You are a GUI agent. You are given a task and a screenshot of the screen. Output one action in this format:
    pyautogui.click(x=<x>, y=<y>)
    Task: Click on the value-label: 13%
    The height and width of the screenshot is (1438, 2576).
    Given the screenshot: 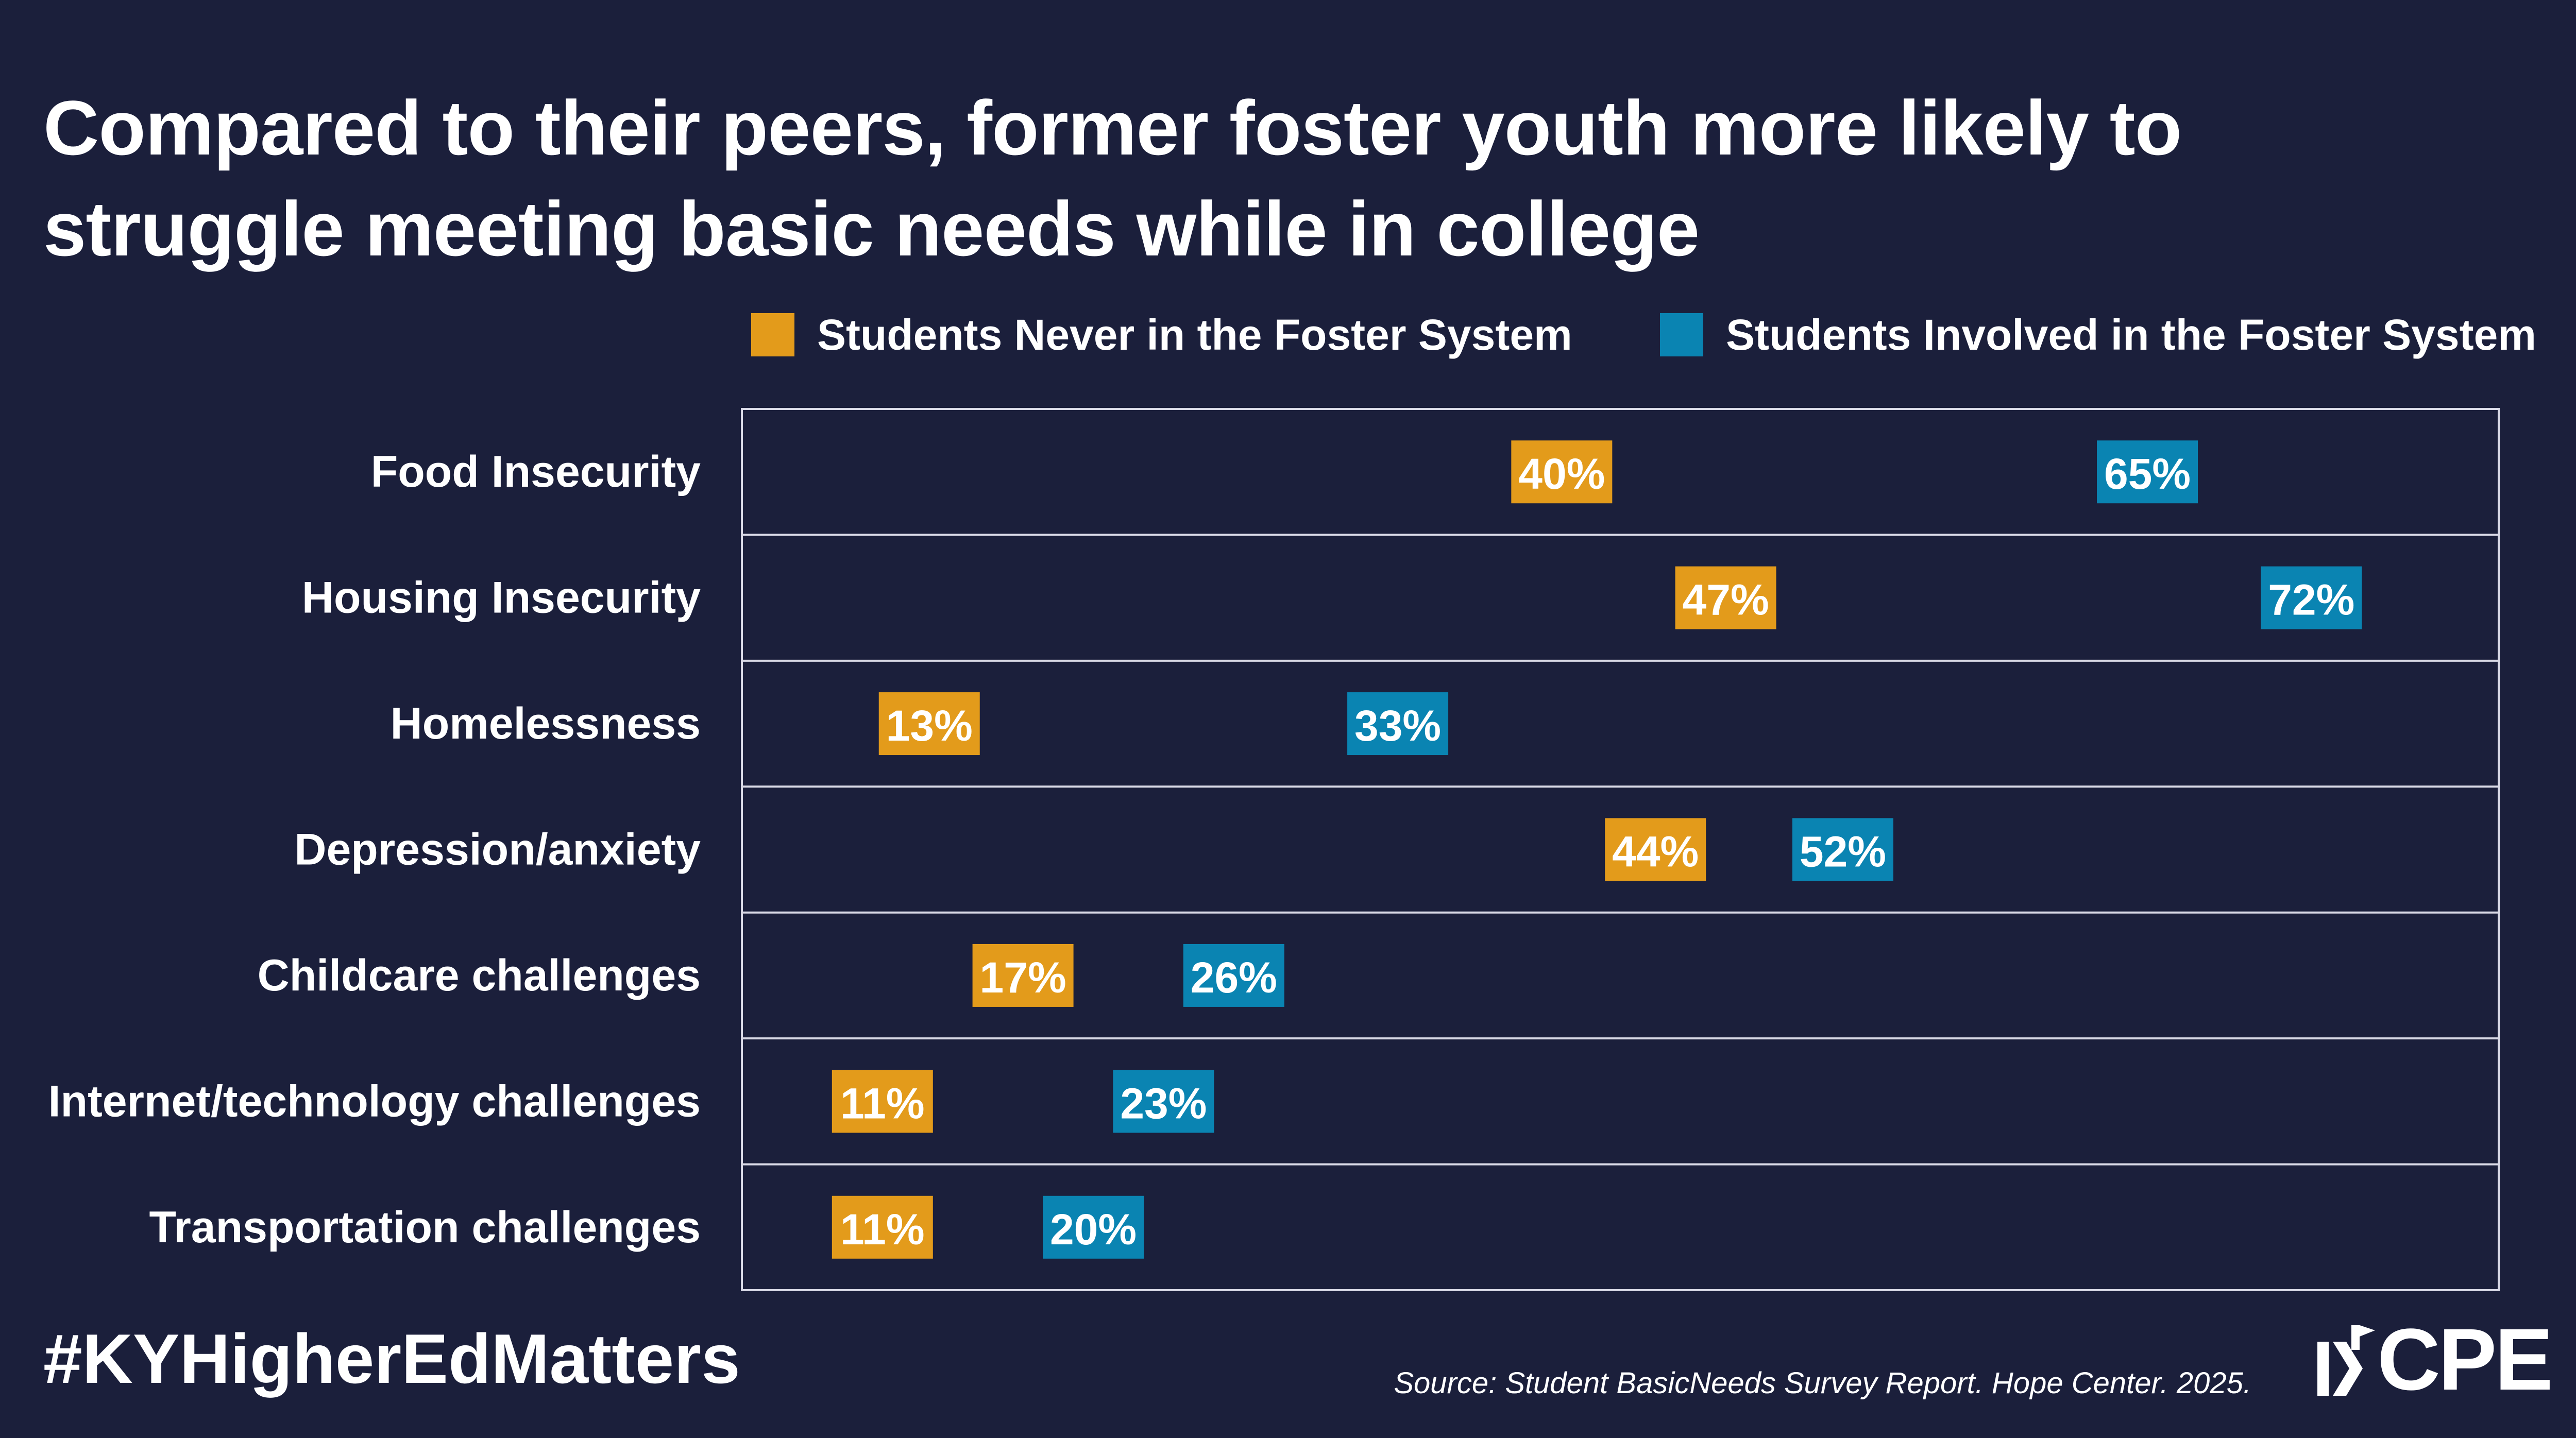 What is the action you would take?
    pyautogui.click(x=929, y=725)
    